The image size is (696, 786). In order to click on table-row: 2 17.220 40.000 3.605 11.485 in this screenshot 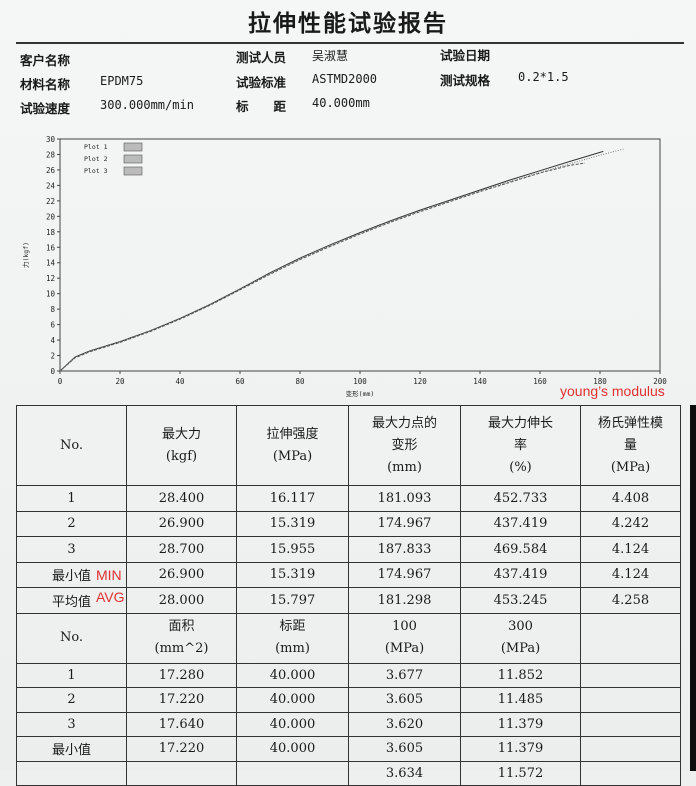, I will do `click(348, 700)`.